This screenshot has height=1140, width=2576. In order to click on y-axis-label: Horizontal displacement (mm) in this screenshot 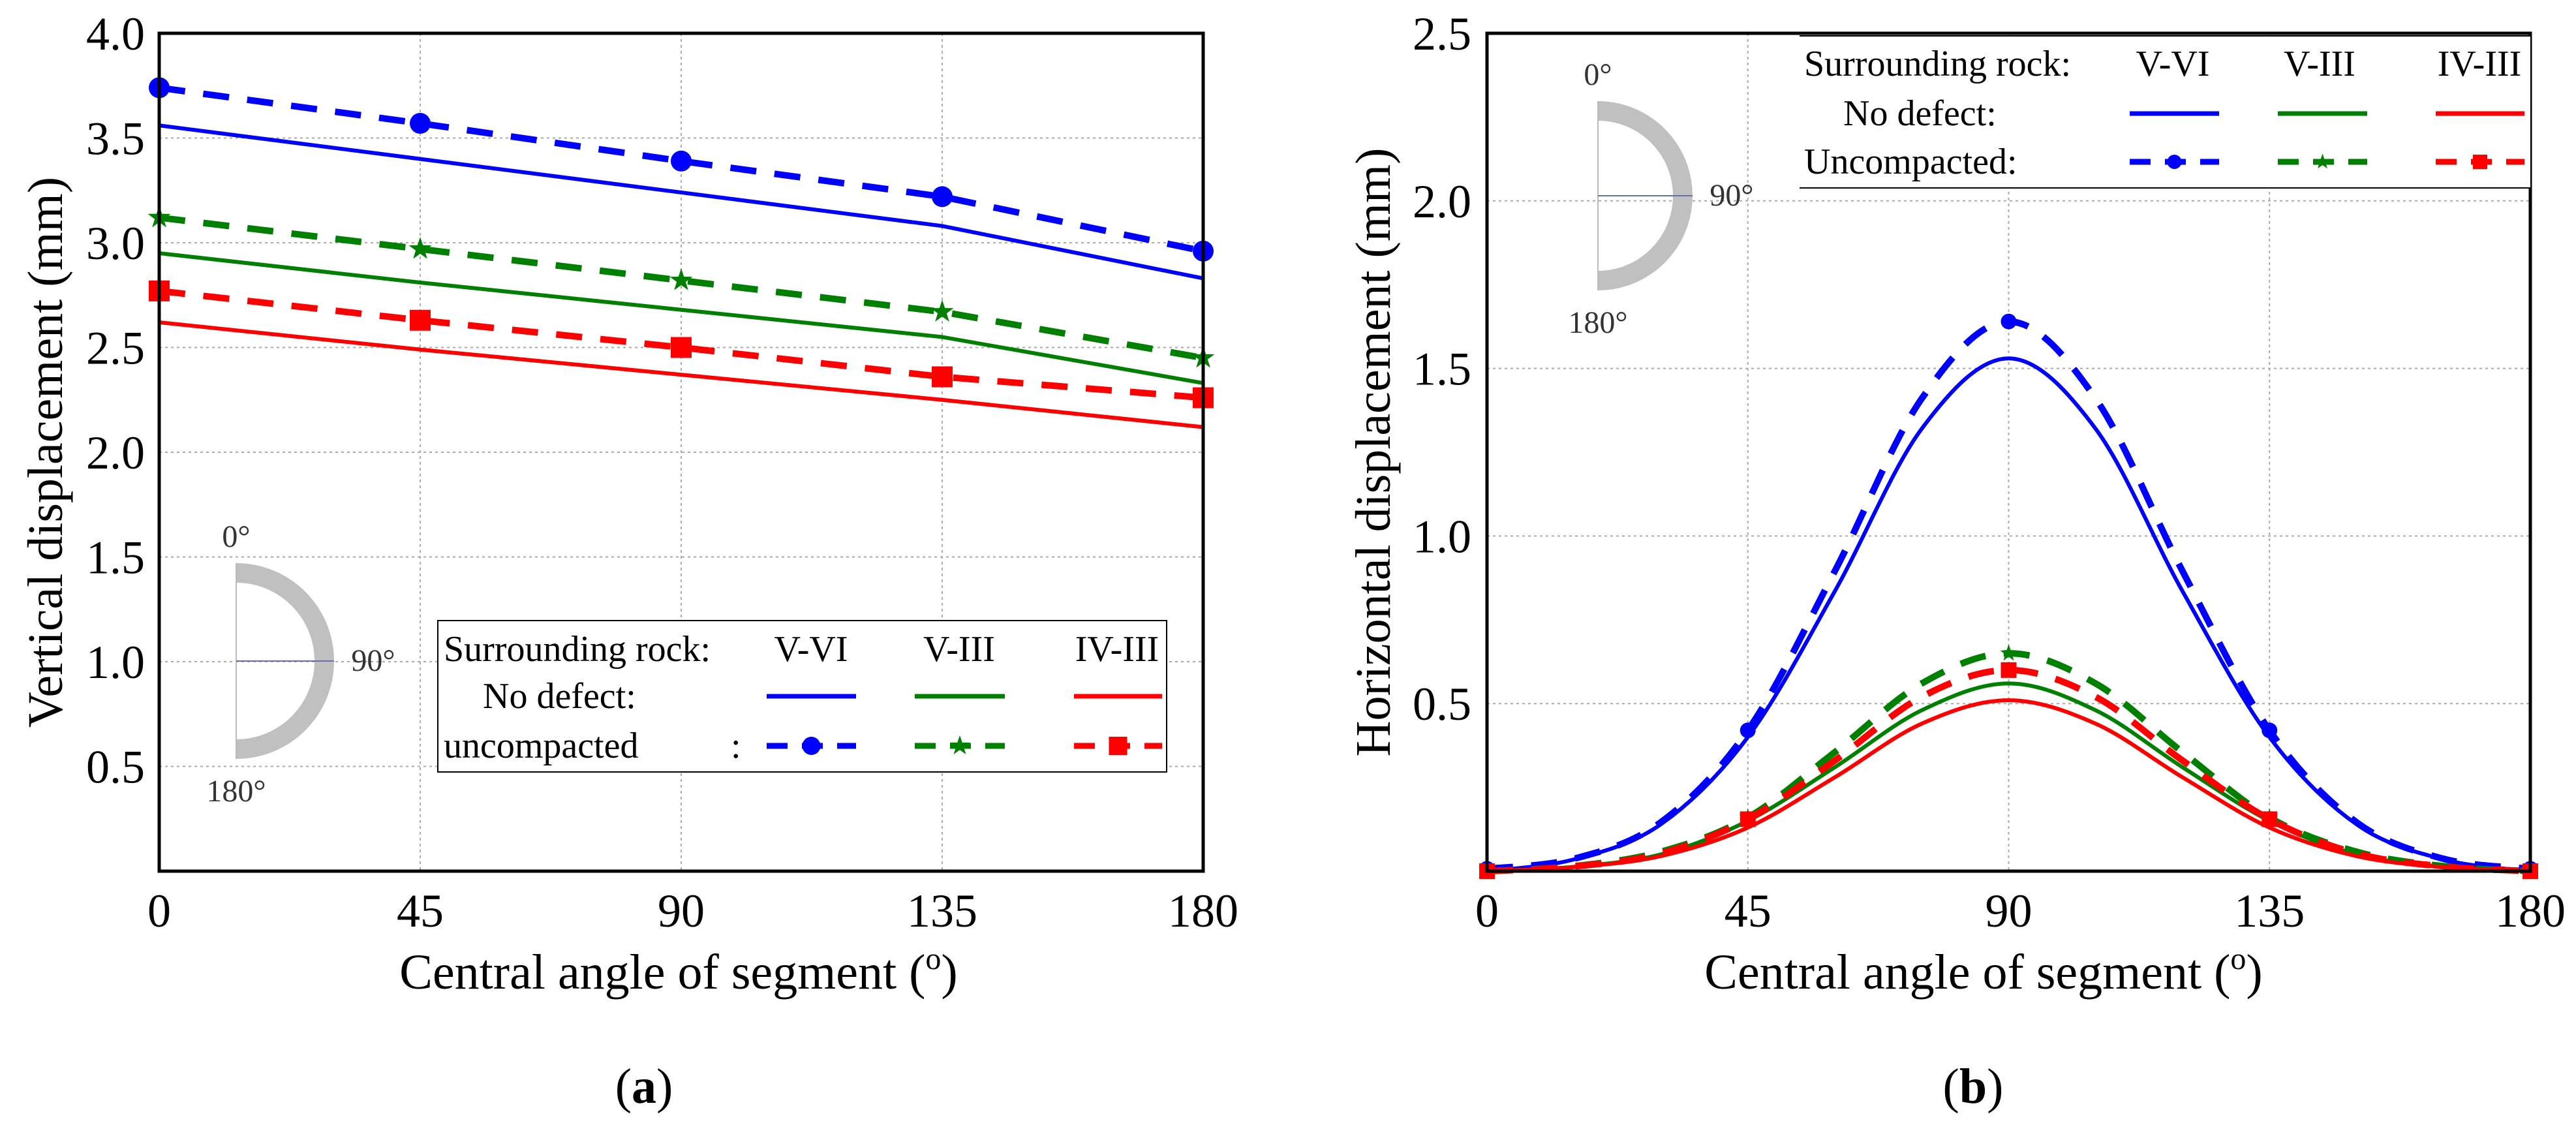, I will do `click(1374, 453)`.